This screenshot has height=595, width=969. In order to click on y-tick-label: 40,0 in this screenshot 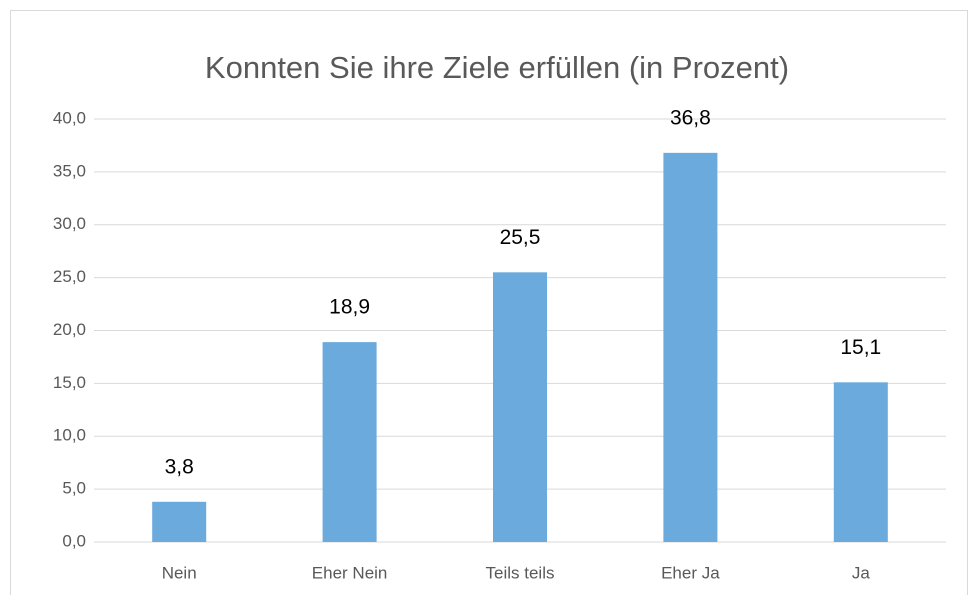, I will do `click(69, 117)`.